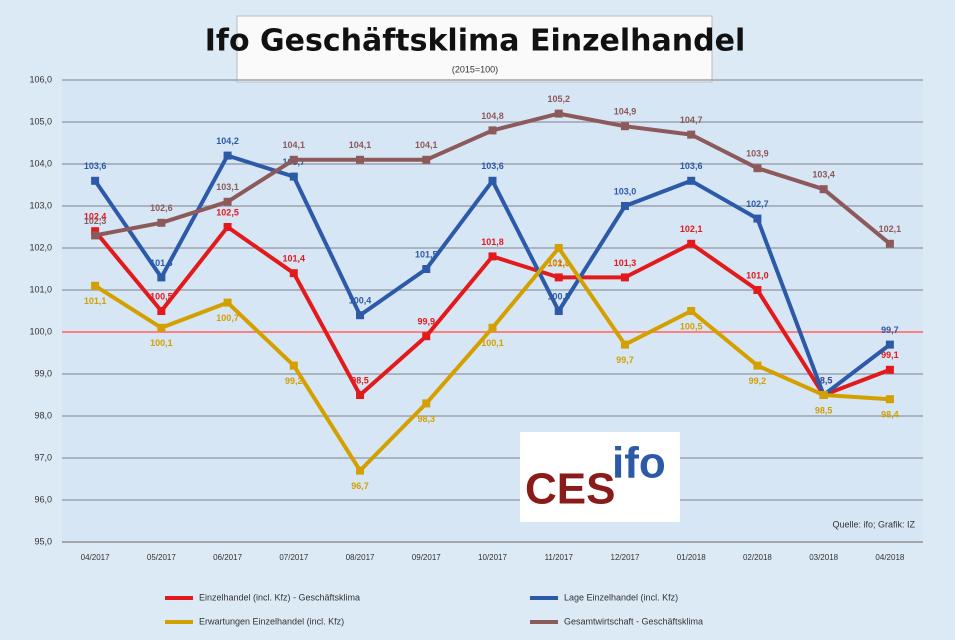  I want to click on logo-text: ifo, so click(639, 463).